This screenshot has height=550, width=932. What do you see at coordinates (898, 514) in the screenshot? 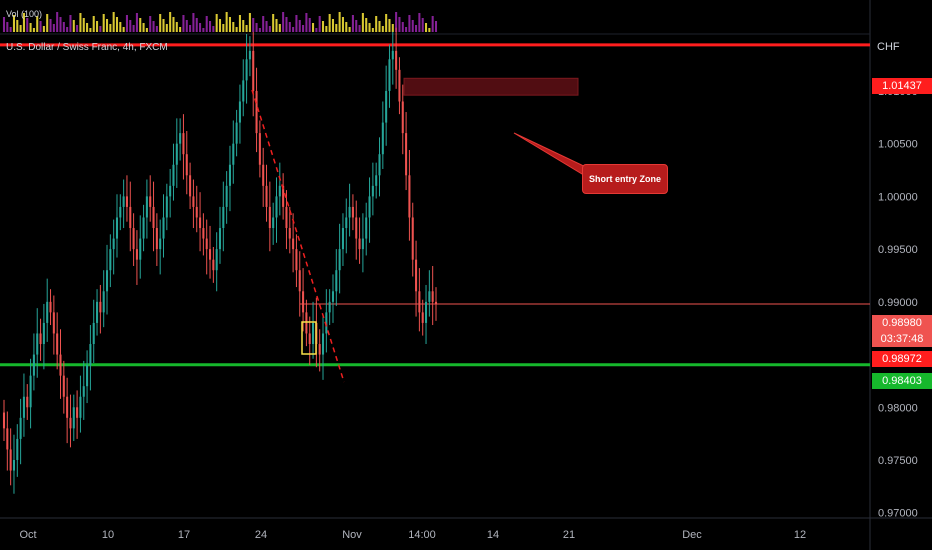
I see `price-axis-label: 0.97000` at bounding box center [898, 514].